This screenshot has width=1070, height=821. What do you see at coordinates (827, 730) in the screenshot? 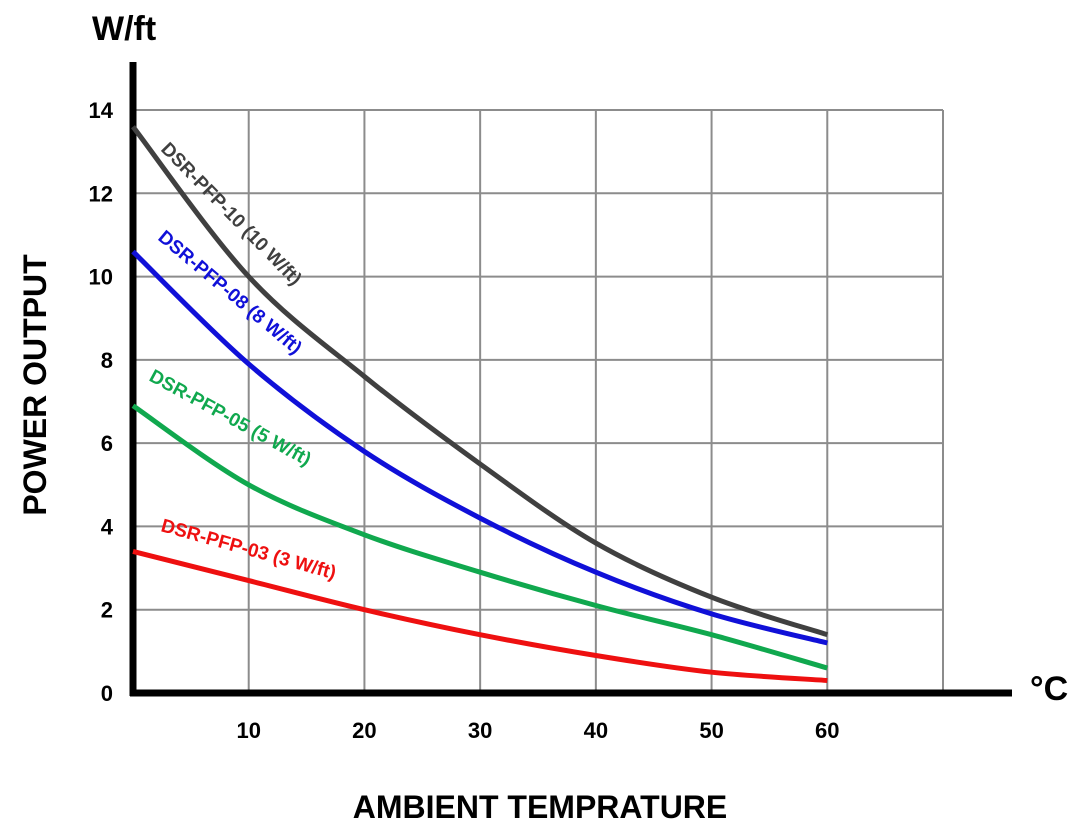
I see `x-tick-label: 60` at bounding box center [827, 730].